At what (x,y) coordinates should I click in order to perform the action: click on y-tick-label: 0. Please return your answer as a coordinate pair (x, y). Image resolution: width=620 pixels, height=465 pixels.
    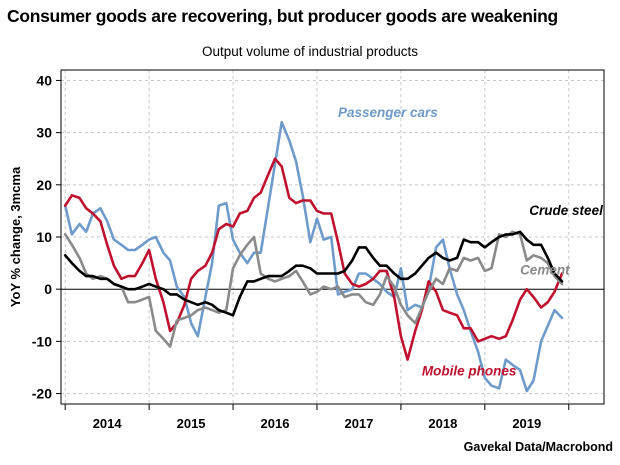
    Looking at the image, I should click on (48, 289).